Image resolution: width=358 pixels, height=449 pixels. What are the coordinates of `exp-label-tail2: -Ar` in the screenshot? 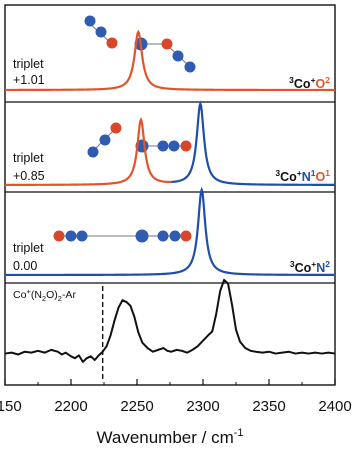 It's located at (69, 295).